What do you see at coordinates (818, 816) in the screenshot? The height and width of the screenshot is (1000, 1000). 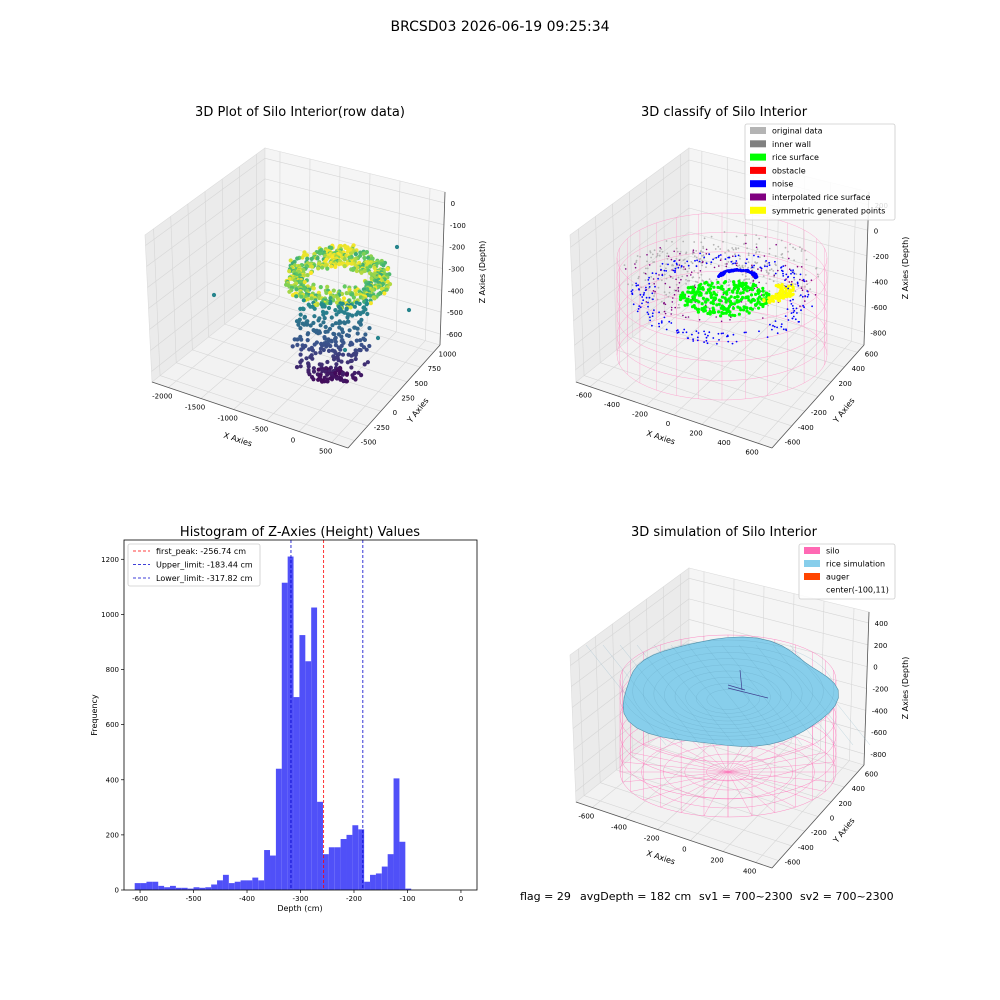 I see `p4-axis-y` at bounding box center [818, 816].